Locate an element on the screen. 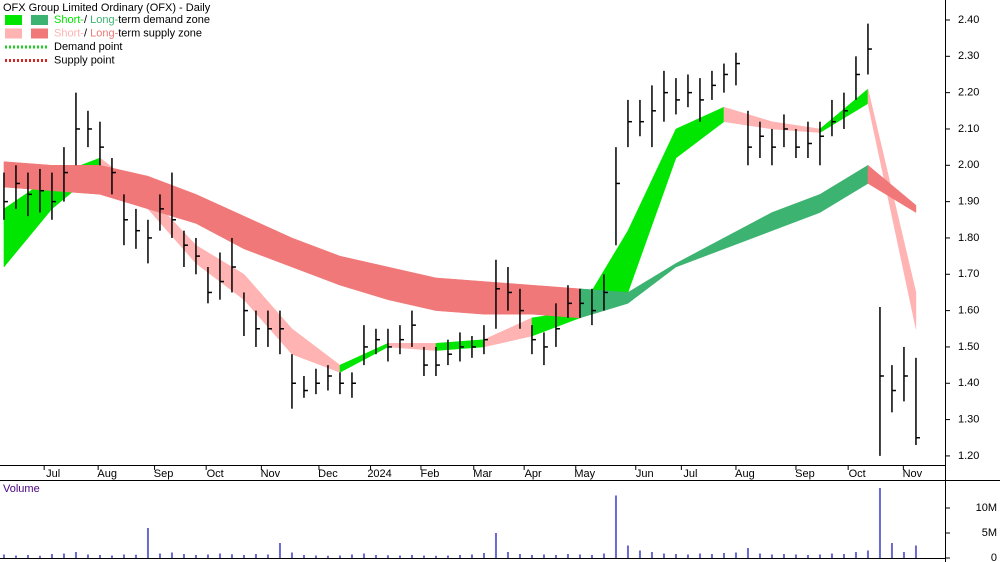 The width and height of the screenshot is (1000, 562). y-tick-label: 1.40 is located at coordinates (968, 383).